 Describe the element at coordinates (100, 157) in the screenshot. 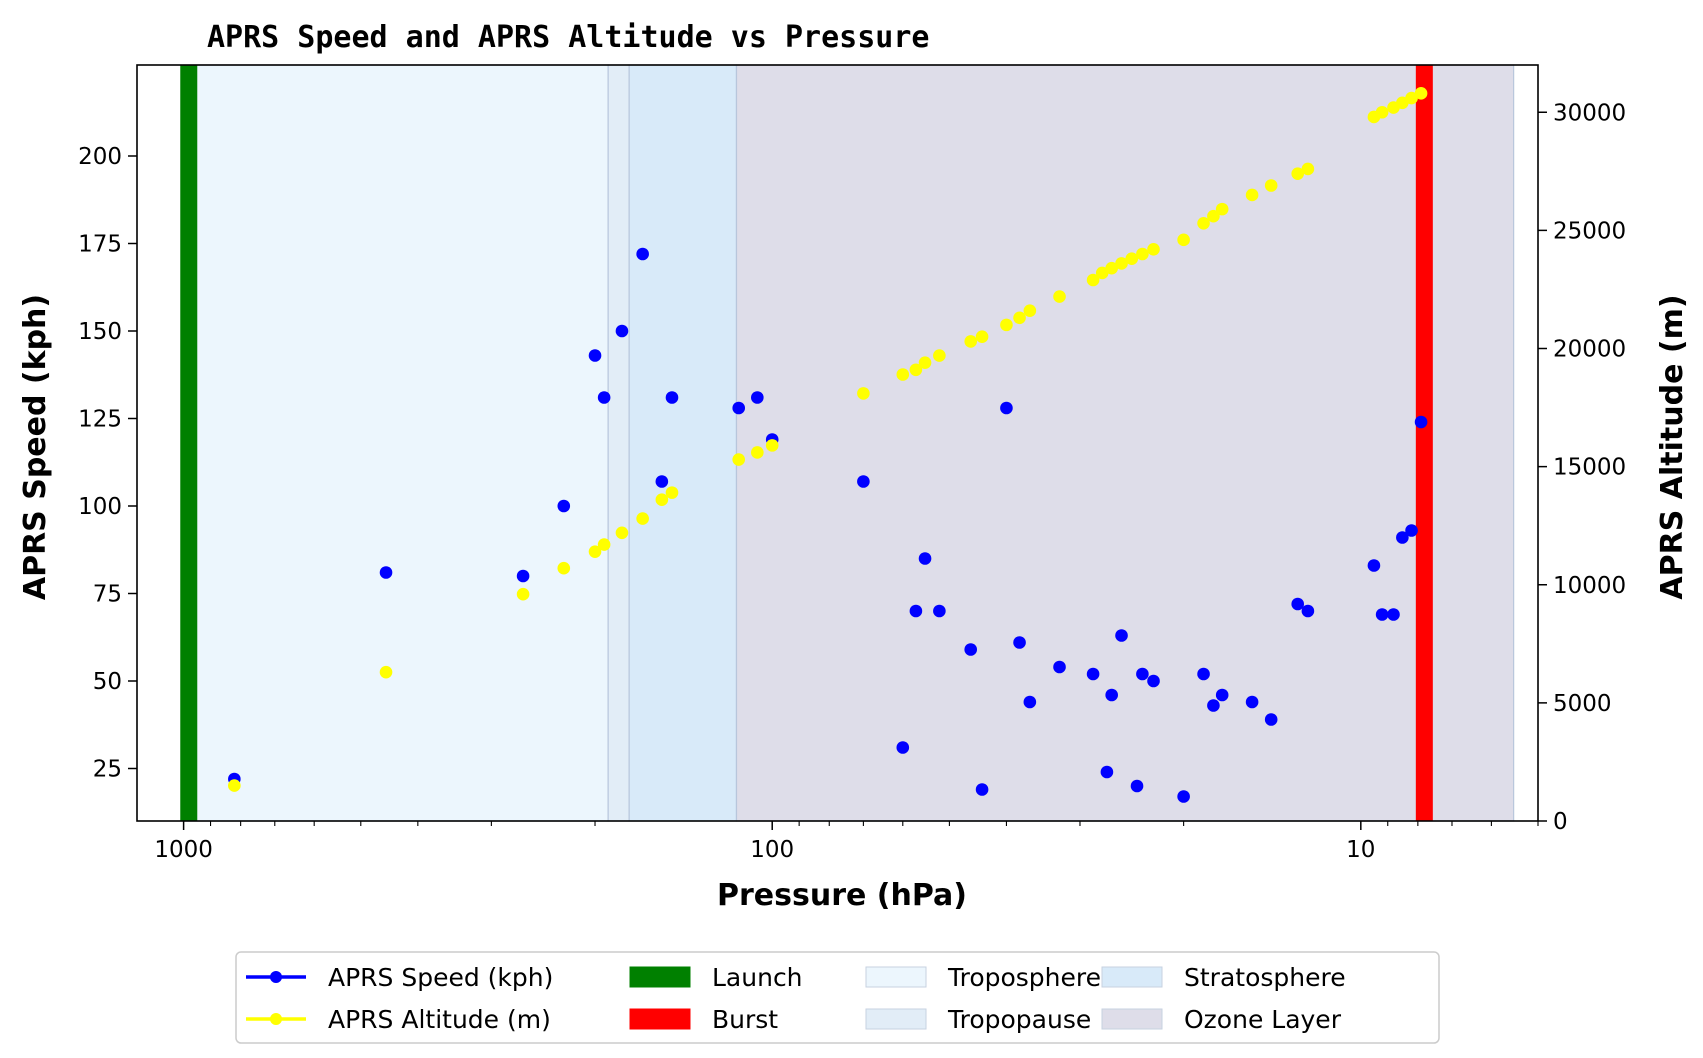

I see `y-left-tick-label: 200` at that location.